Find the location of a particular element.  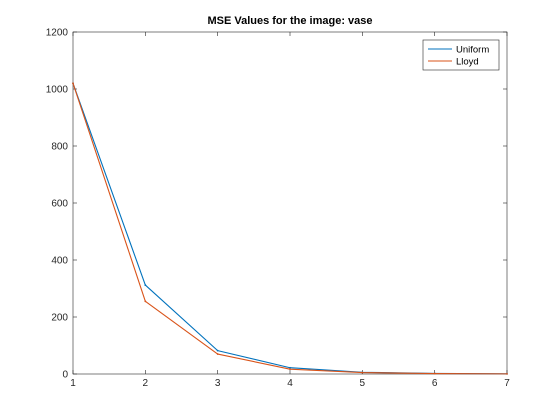

x-tick-label: 4 is located at coordinates (290, 383).